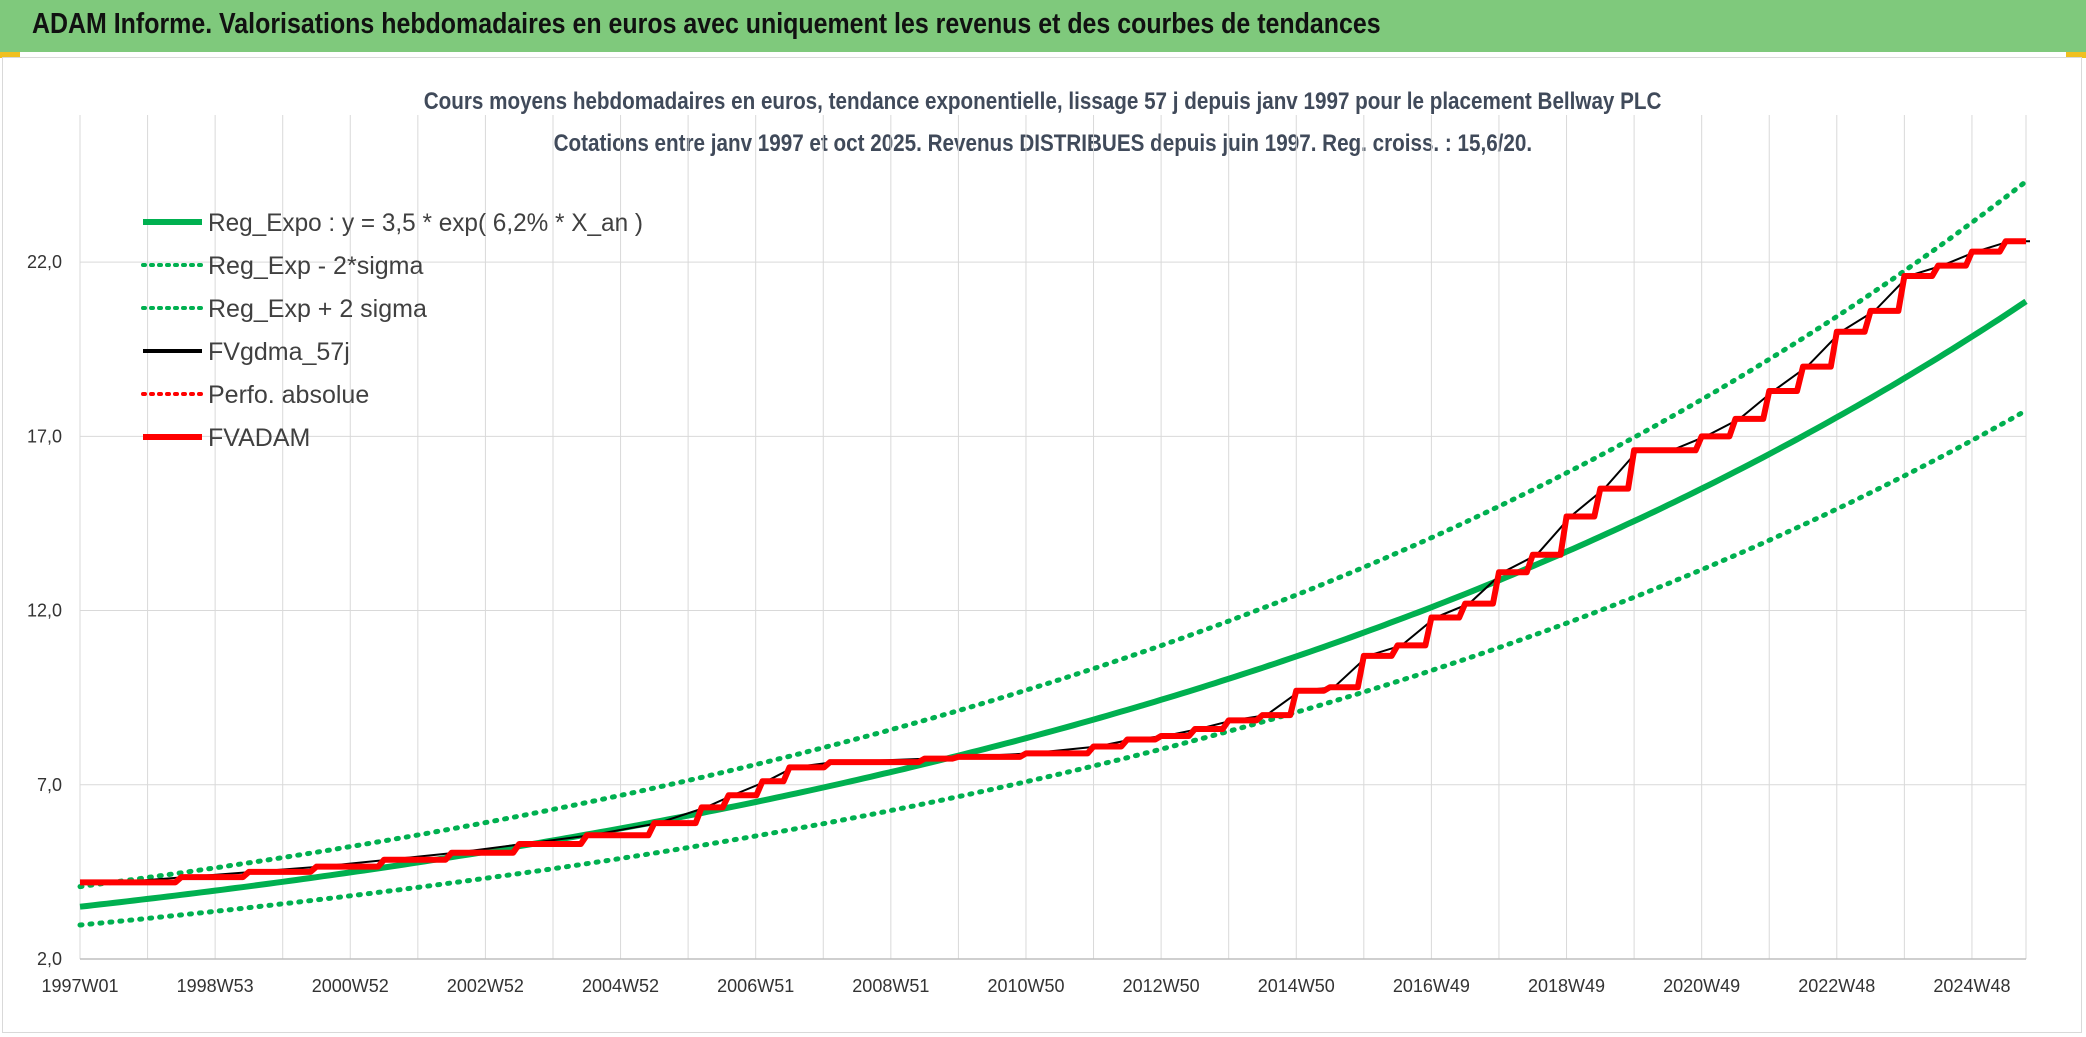  Describe the element at coordinates (44, 436) in the screenshot. I see `y-tick-label: 17,0` at that location.